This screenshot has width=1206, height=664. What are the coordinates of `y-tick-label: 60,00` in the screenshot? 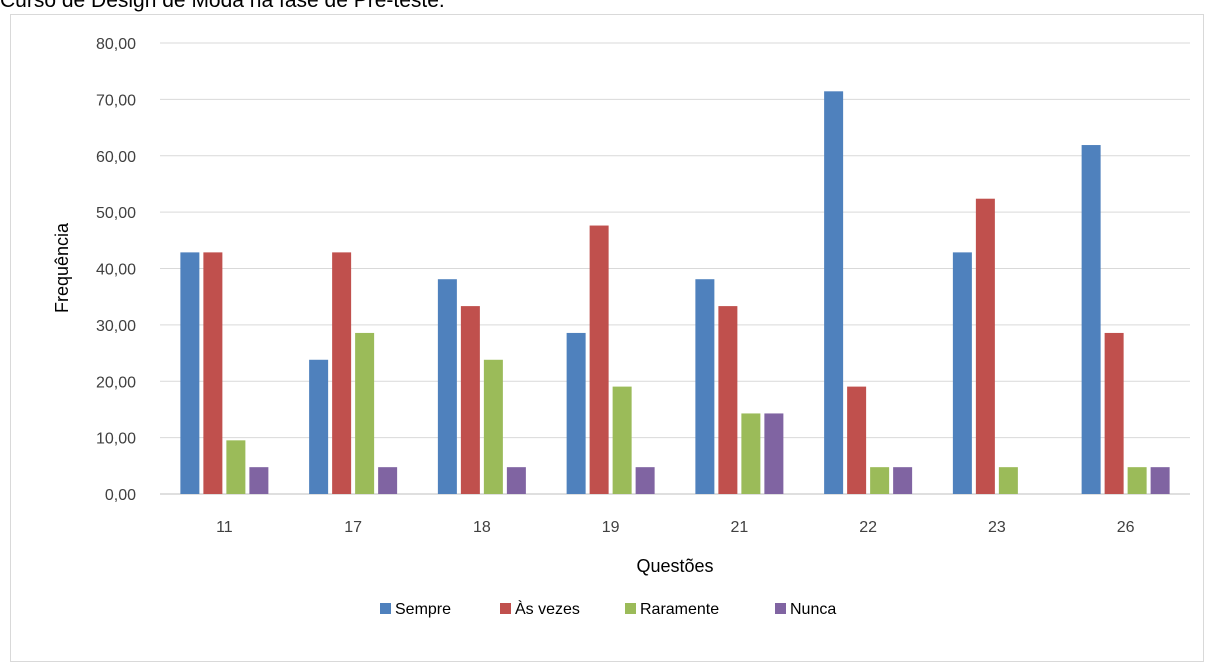 It's located at (116, 157).